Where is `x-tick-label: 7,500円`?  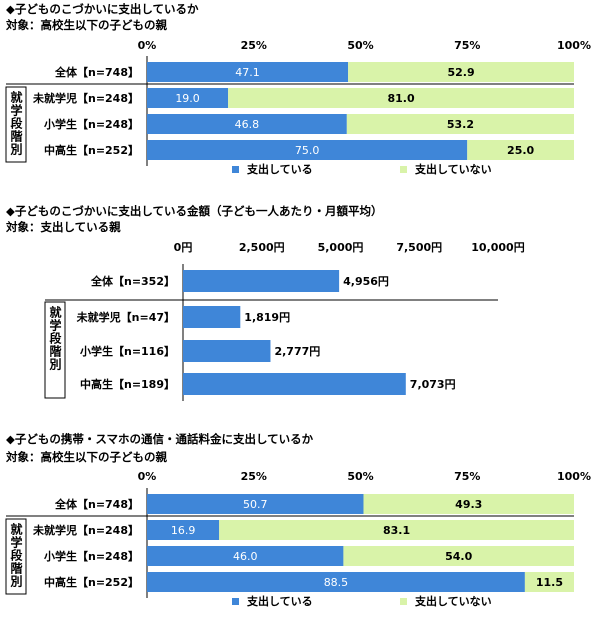 x-tick-label: 7,500円 is located at coordinates (419, 247).